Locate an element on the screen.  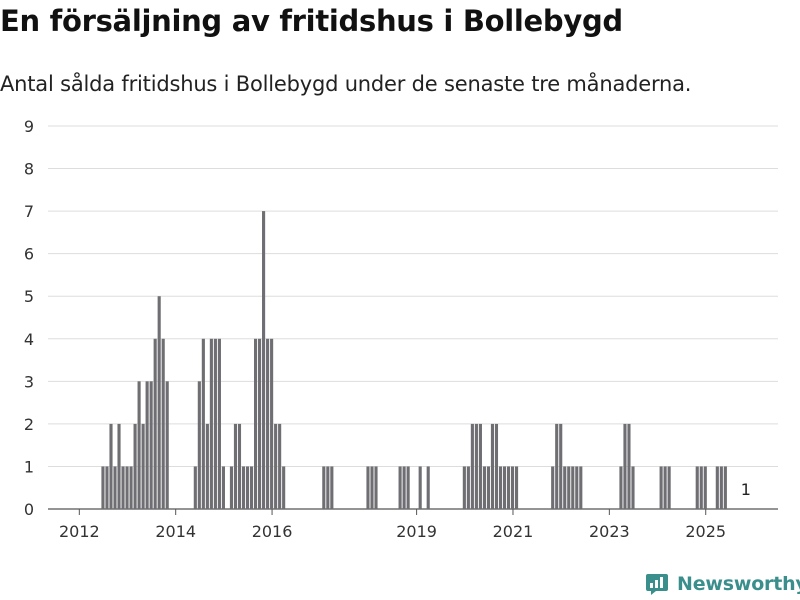
chart-title: En försäljning av fritidshus i Bollebygd is located at coordinates (311, 21).